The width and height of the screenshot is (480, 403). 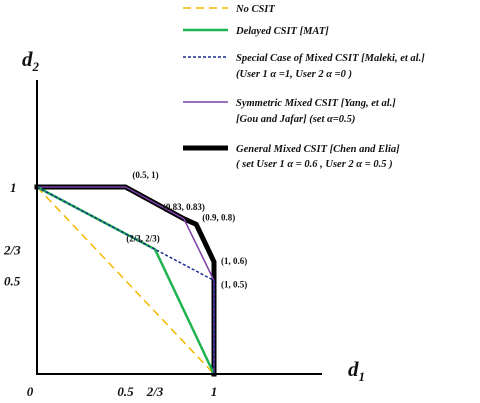 I want to click on legend-label: No CSIT, so click(x=255, y=9).